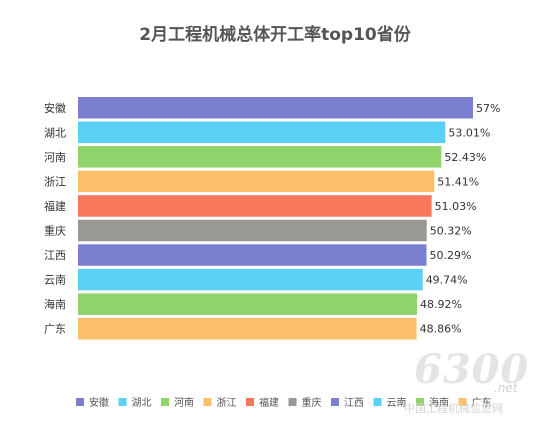 The width and height of the screenshot is (550, 436). I want to click on legend-label: 云南, so click(397, 402).